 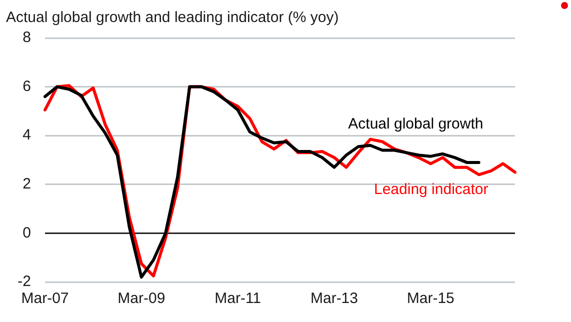 What do you see at coordinates (142, 299) in the screenshot?
I see `x-tick-label: Mar-09` at bounding box center [142, 299].